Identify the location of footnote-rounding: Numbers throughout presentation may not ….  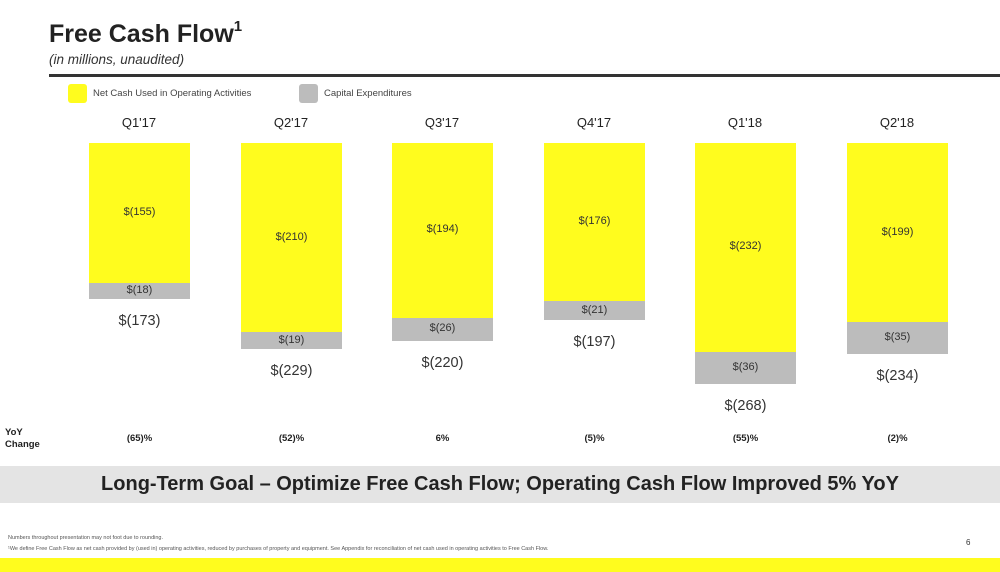
(86, 538).